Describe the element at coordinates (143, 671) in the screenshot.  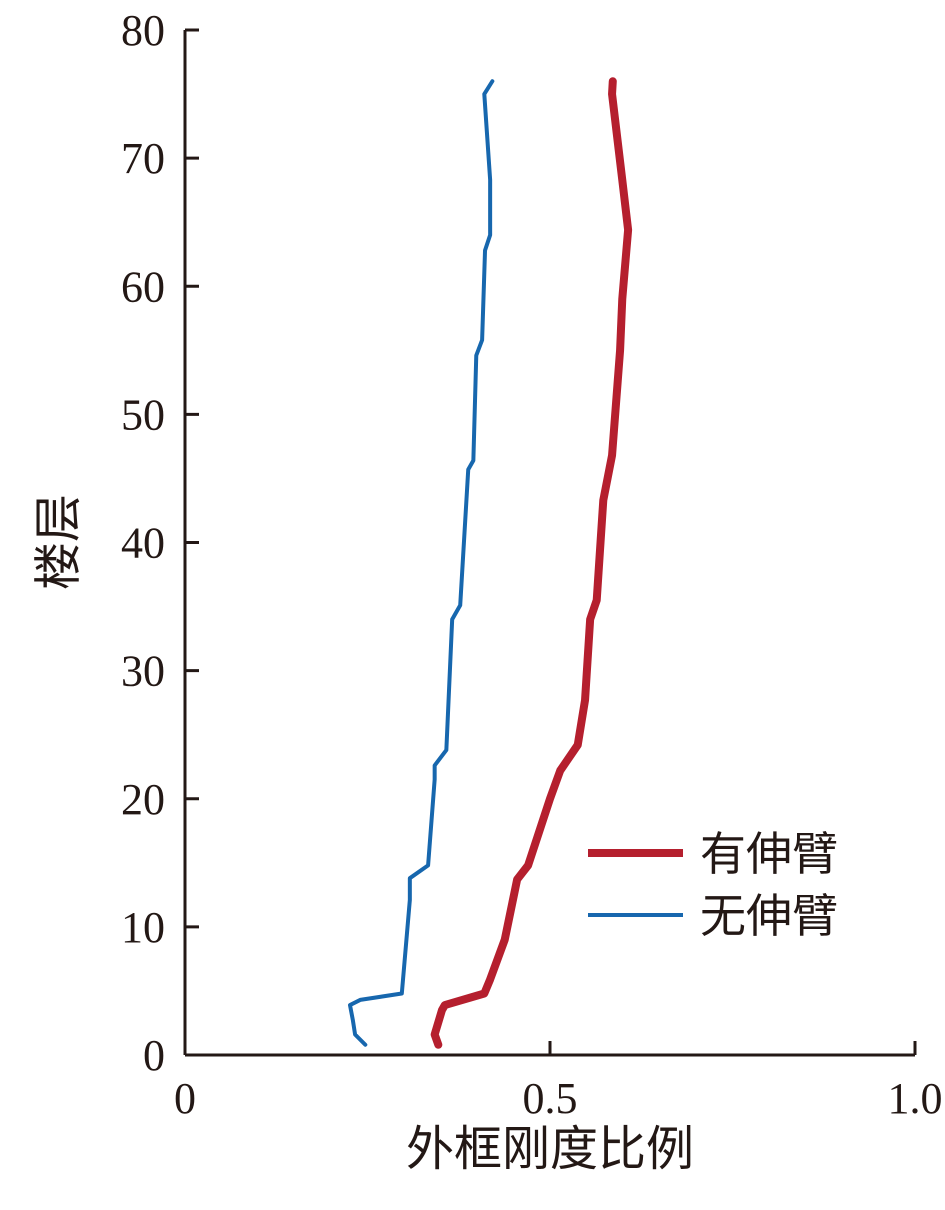
I see `y-tick-label: 30` at that location.